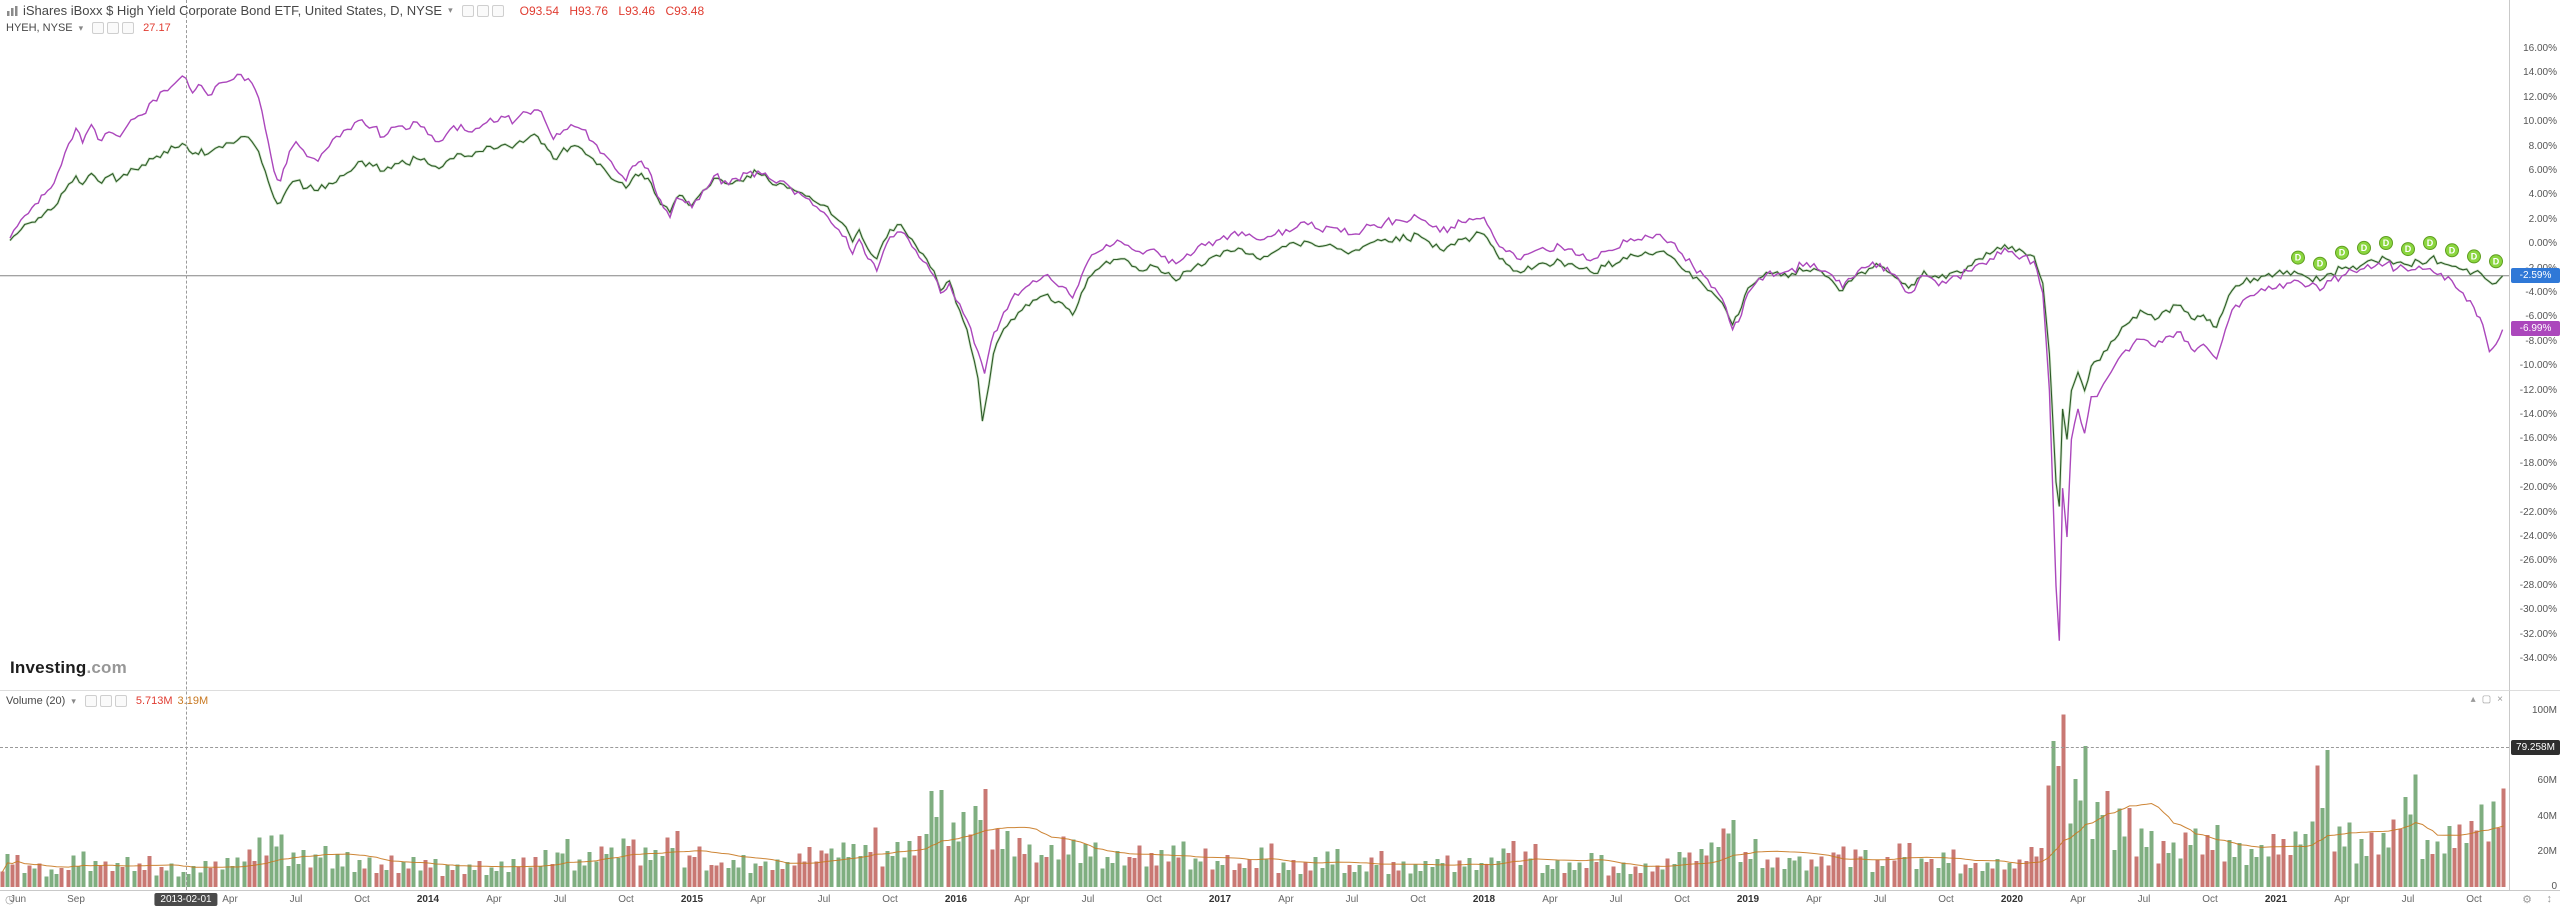 This screenshot has width=2560, height=909. I want to click on close-pane-icon: ×, so click(2500, 699).